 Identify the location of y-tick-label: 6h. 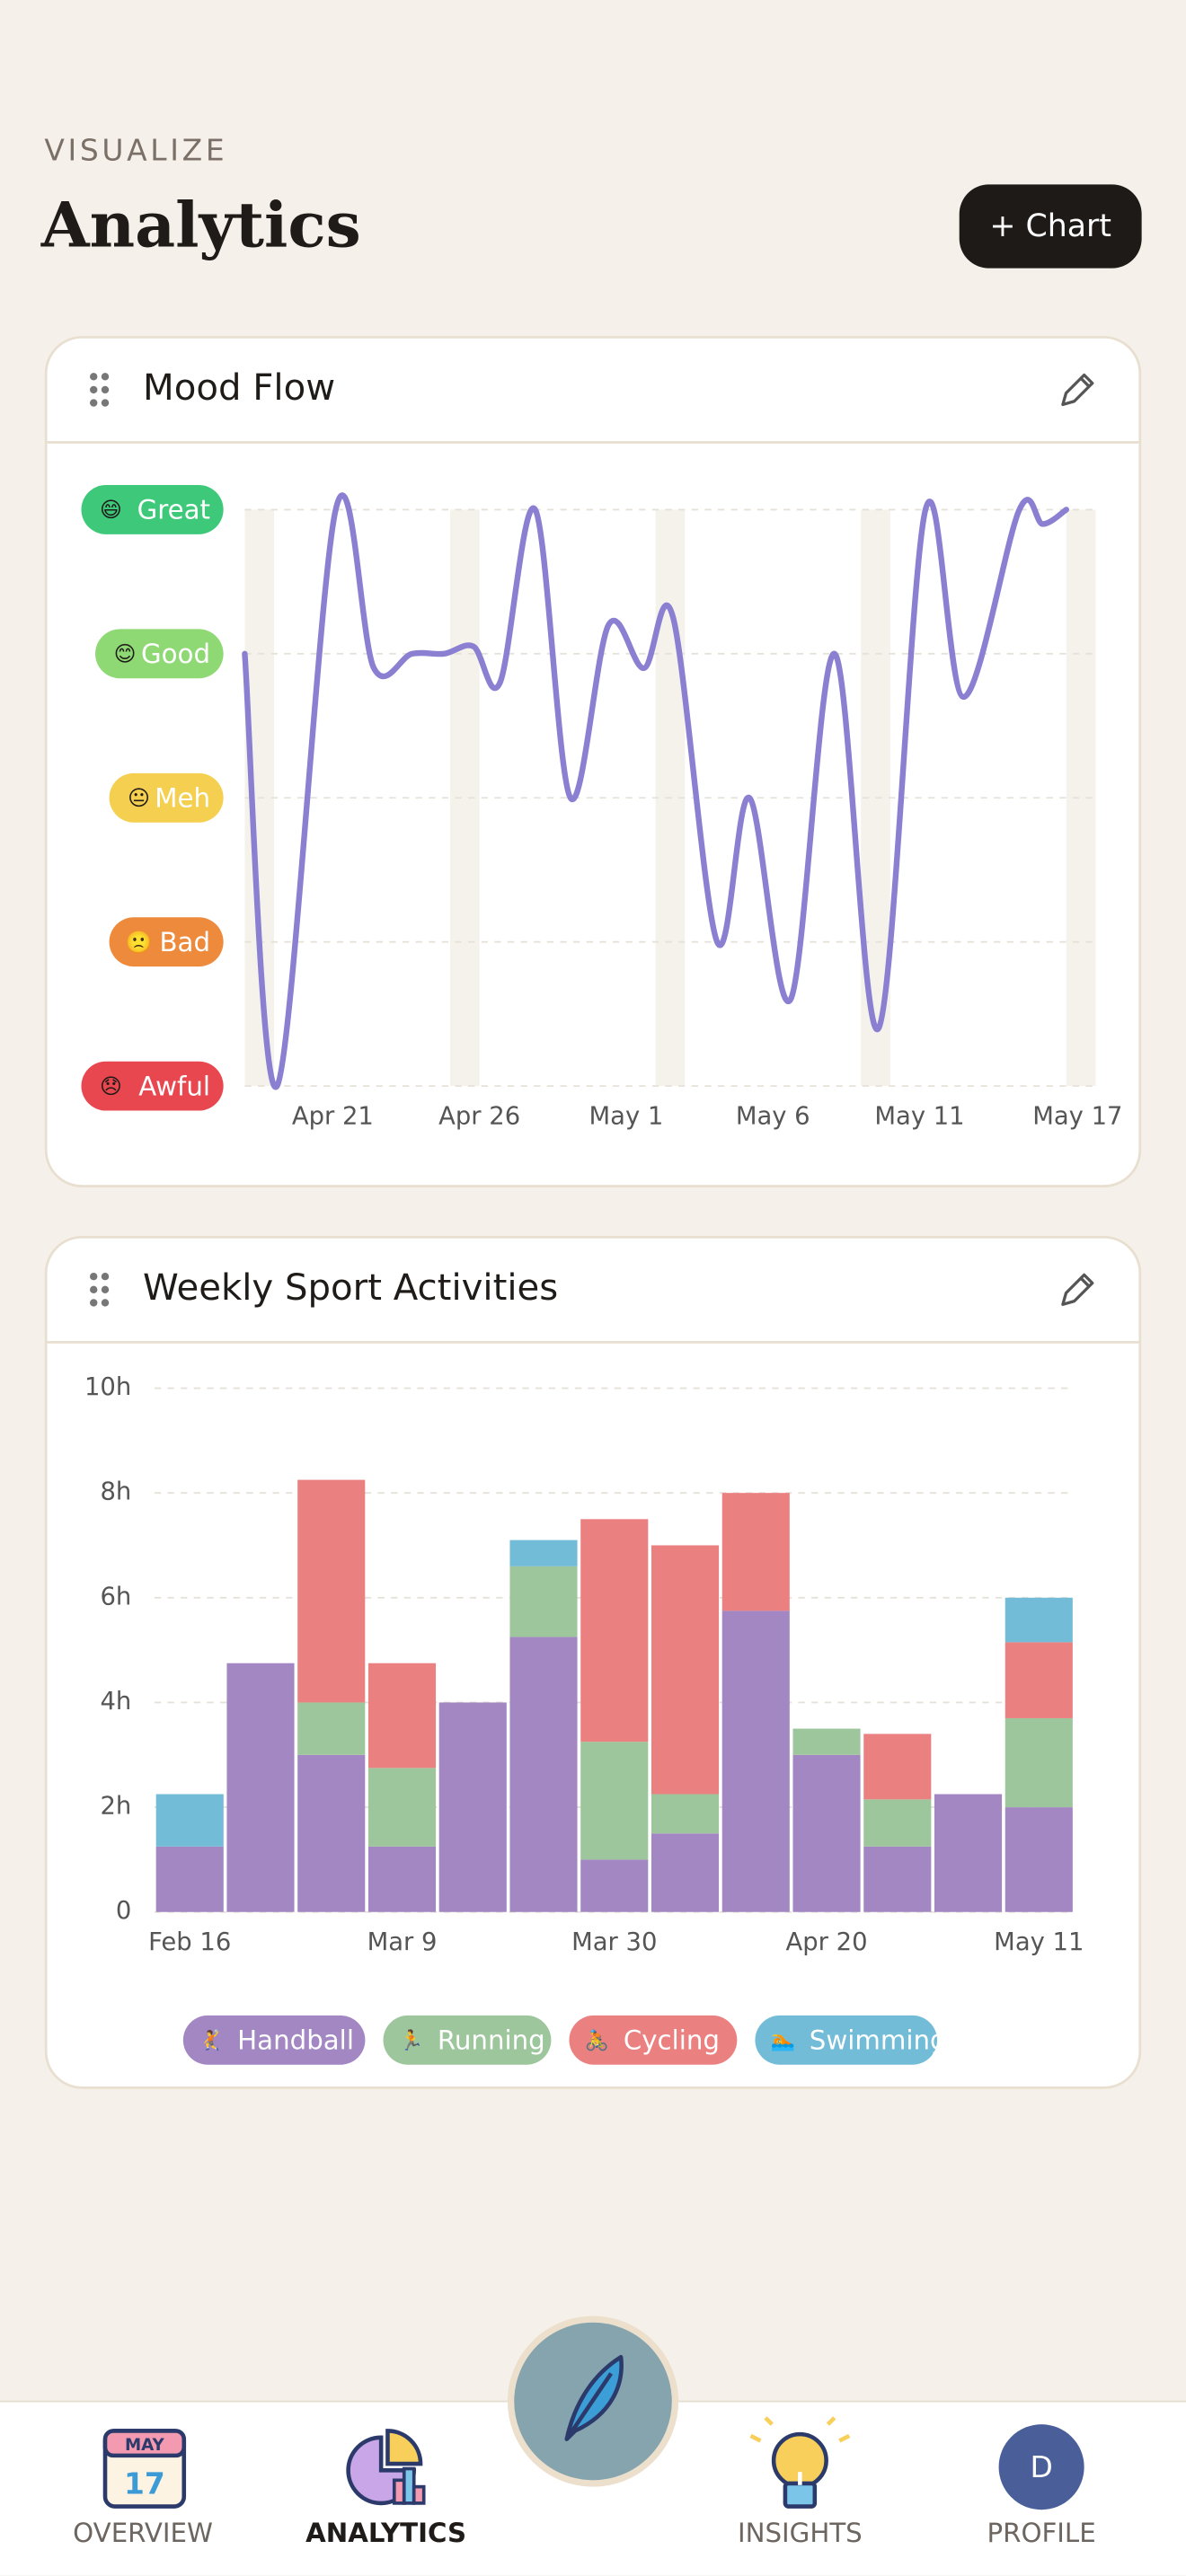
(115, 1596).